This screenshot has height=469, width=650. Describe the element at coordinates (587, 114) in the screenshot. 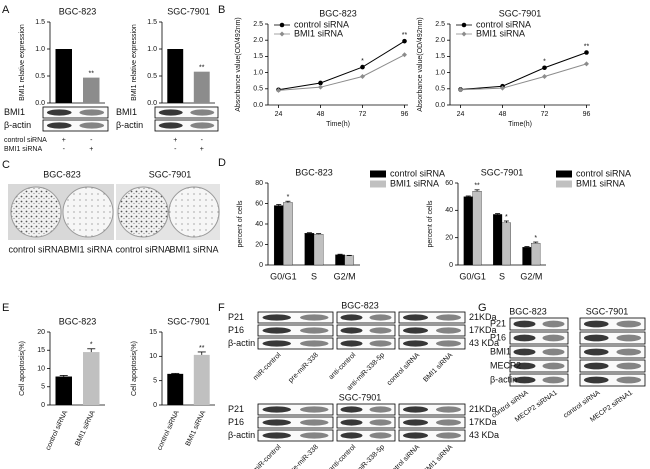

I see `x-tick-label: 96` at that location.